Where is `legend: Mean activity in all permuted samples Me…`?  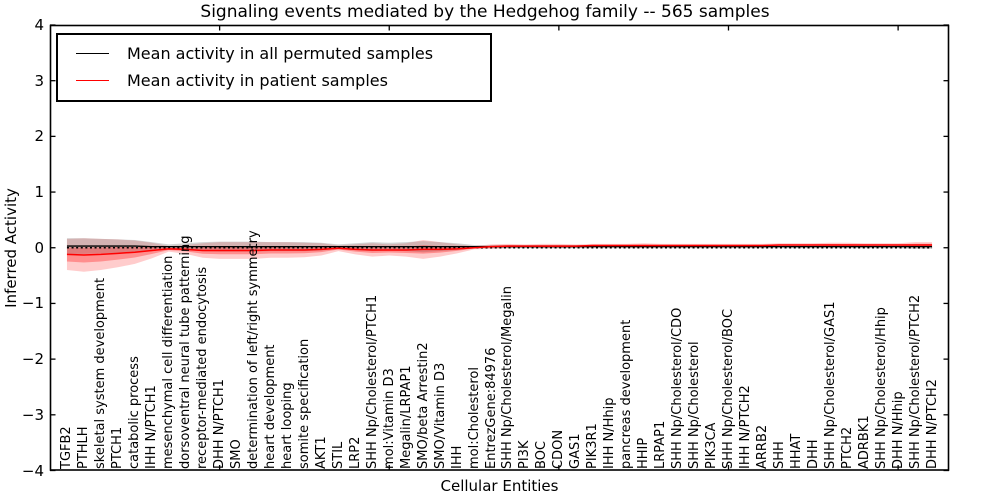 legend: Mean activity in all permuted samples Me… is located at coordinates (274, 67).